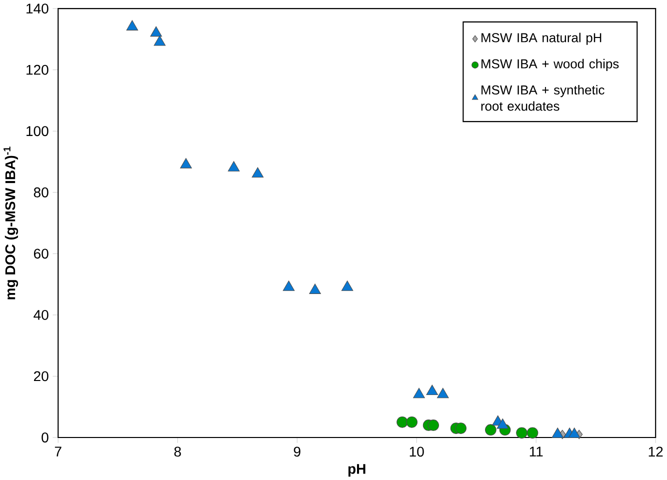 The image size is (667, 480). I want to click on x-tick-label: 8, so click(177, 451).